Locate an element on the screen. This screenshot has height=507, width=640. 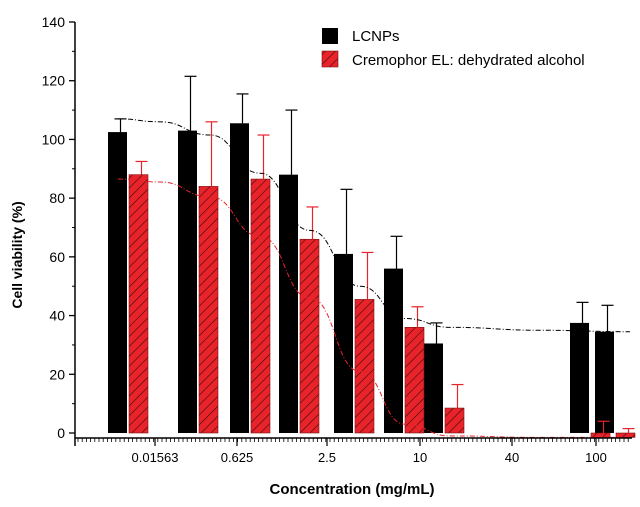
y-tick-label: 100 is located at coordinates (54, 139).